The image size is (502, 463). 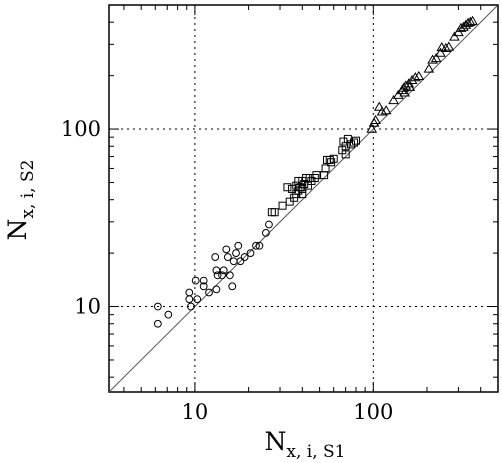 What do you see at coordinates (276, 441) in the screenshot?
I see `x-axis-title-main: N` at bounding box center [276, 441].